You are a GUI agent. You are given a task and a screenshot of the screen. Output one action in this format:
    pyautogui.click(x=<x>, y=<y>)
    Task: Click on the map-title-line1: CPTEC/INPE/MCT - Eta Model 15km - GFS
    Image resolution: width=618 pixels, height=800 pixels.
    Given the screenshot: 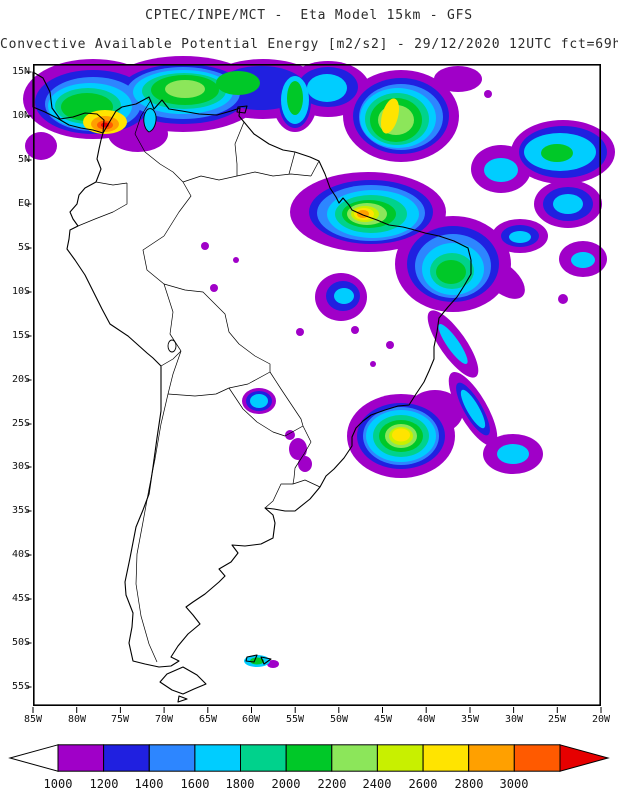 What is the action you would take?
    pyautogui.click(x=309, y=15)
    